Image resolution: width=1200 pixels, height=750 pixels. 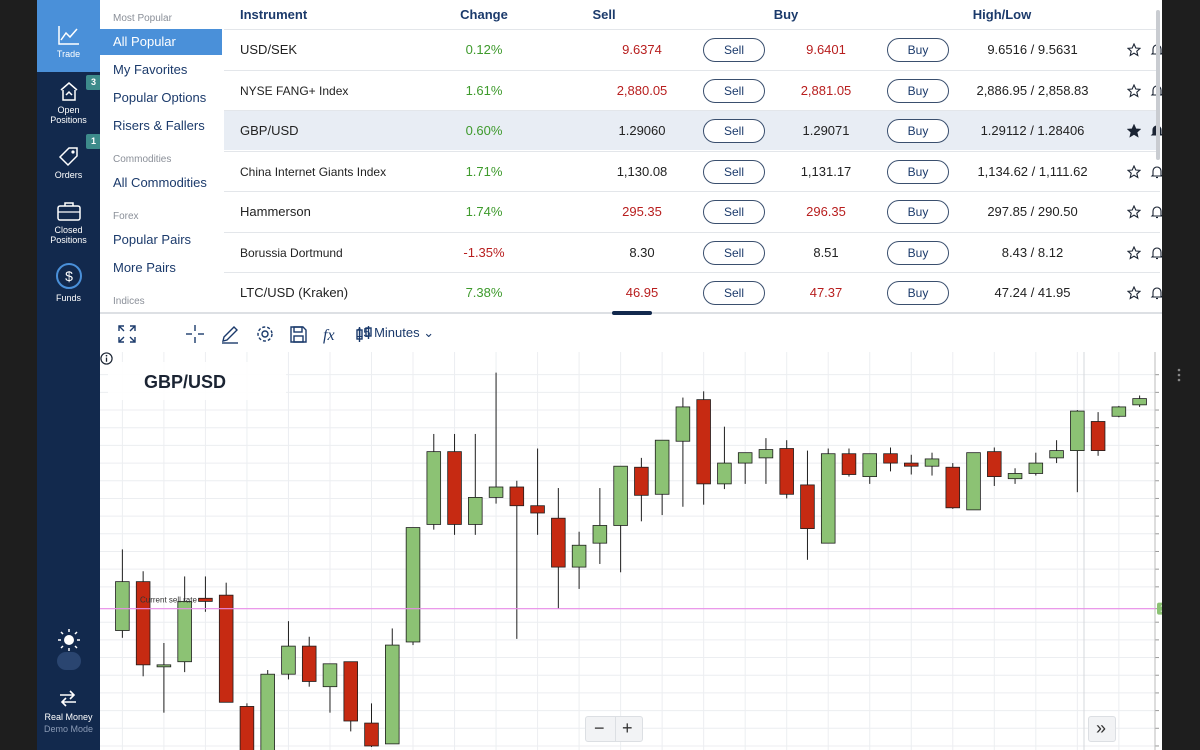 What do you see at coordinates (68, 729) in the screenshot?
I see `demo-mode-label: Demo Mode` at bounding box center [68, 729].